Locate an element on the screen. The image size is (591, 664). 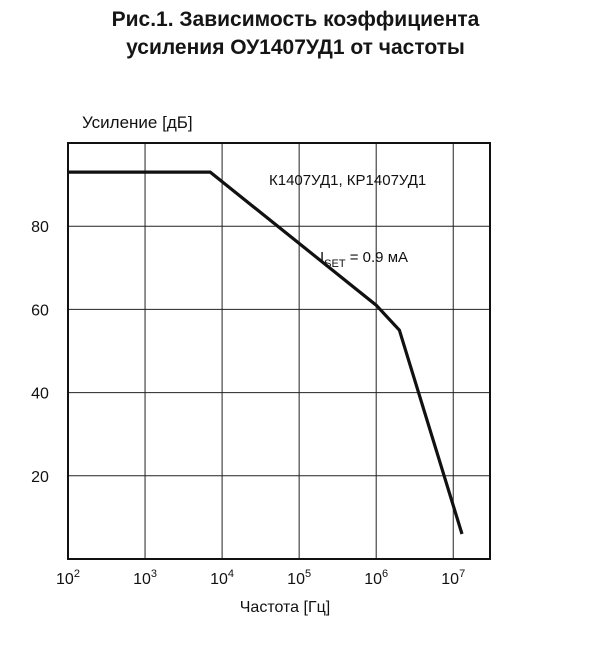
y-axis-label: Усиление [дБ] is located at coordinates (137, 122).